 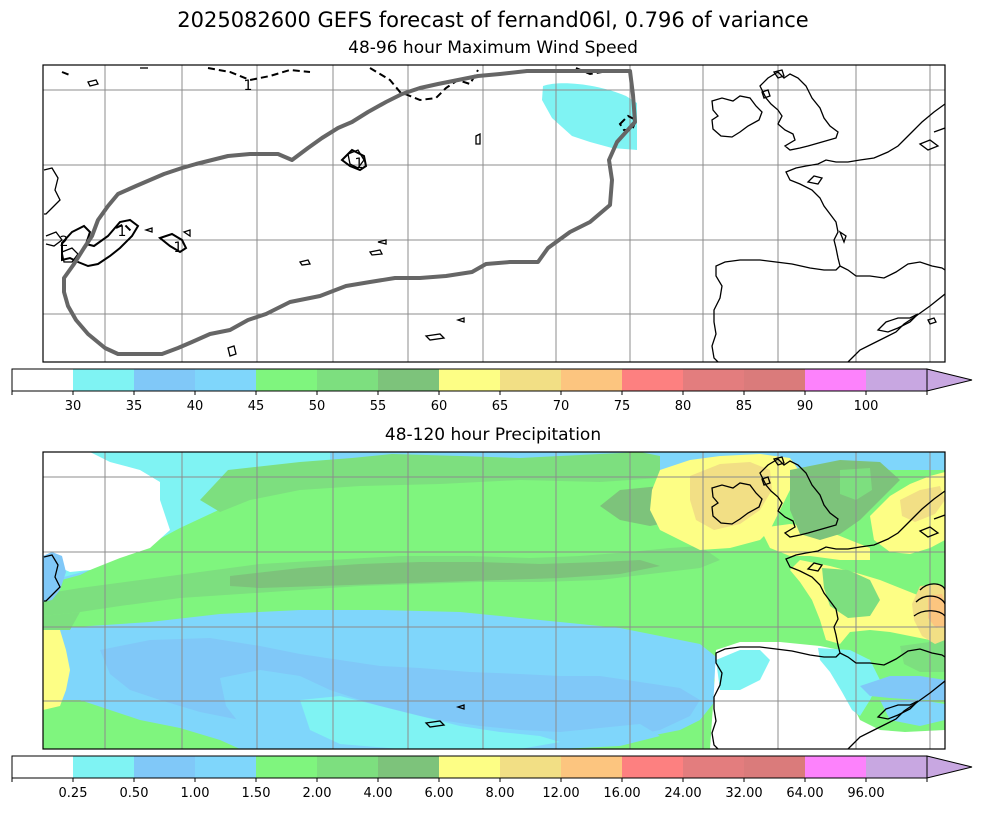 What do you see at coordinates (589, 116) in the screenshot?
I see `wind-shading` at bounding box center [589, 116].